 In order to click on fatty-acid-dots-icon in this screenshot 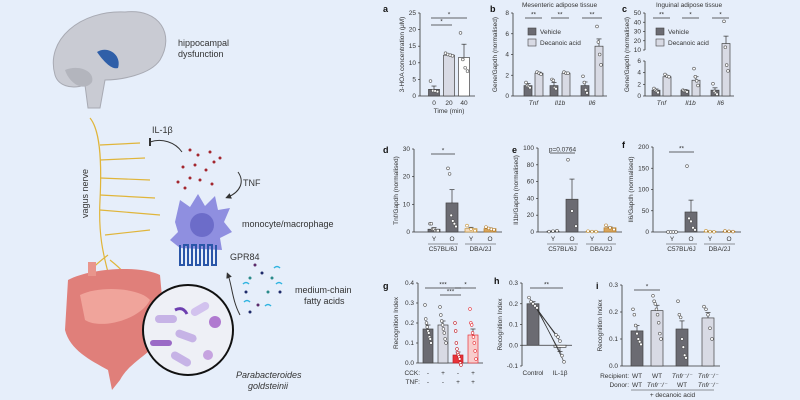, I will do `click(262, 288)`.